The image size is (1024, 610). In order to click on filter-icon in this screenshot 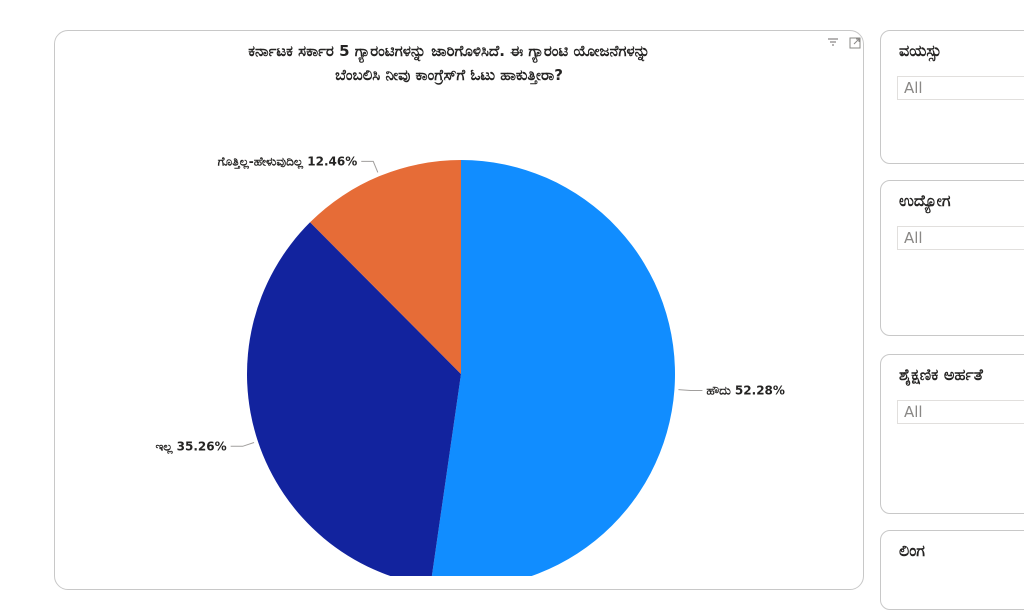, I will do `click(833, 43)`.